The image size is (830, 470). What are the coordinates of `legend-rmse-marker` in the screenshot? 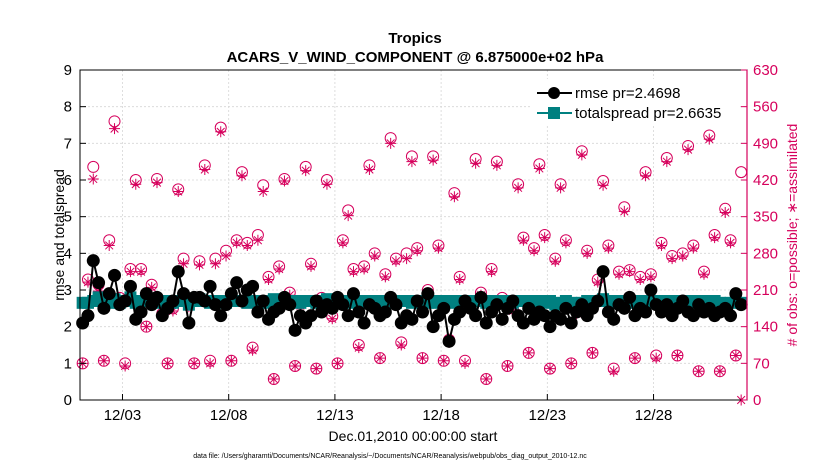 It's located at (554, 93).